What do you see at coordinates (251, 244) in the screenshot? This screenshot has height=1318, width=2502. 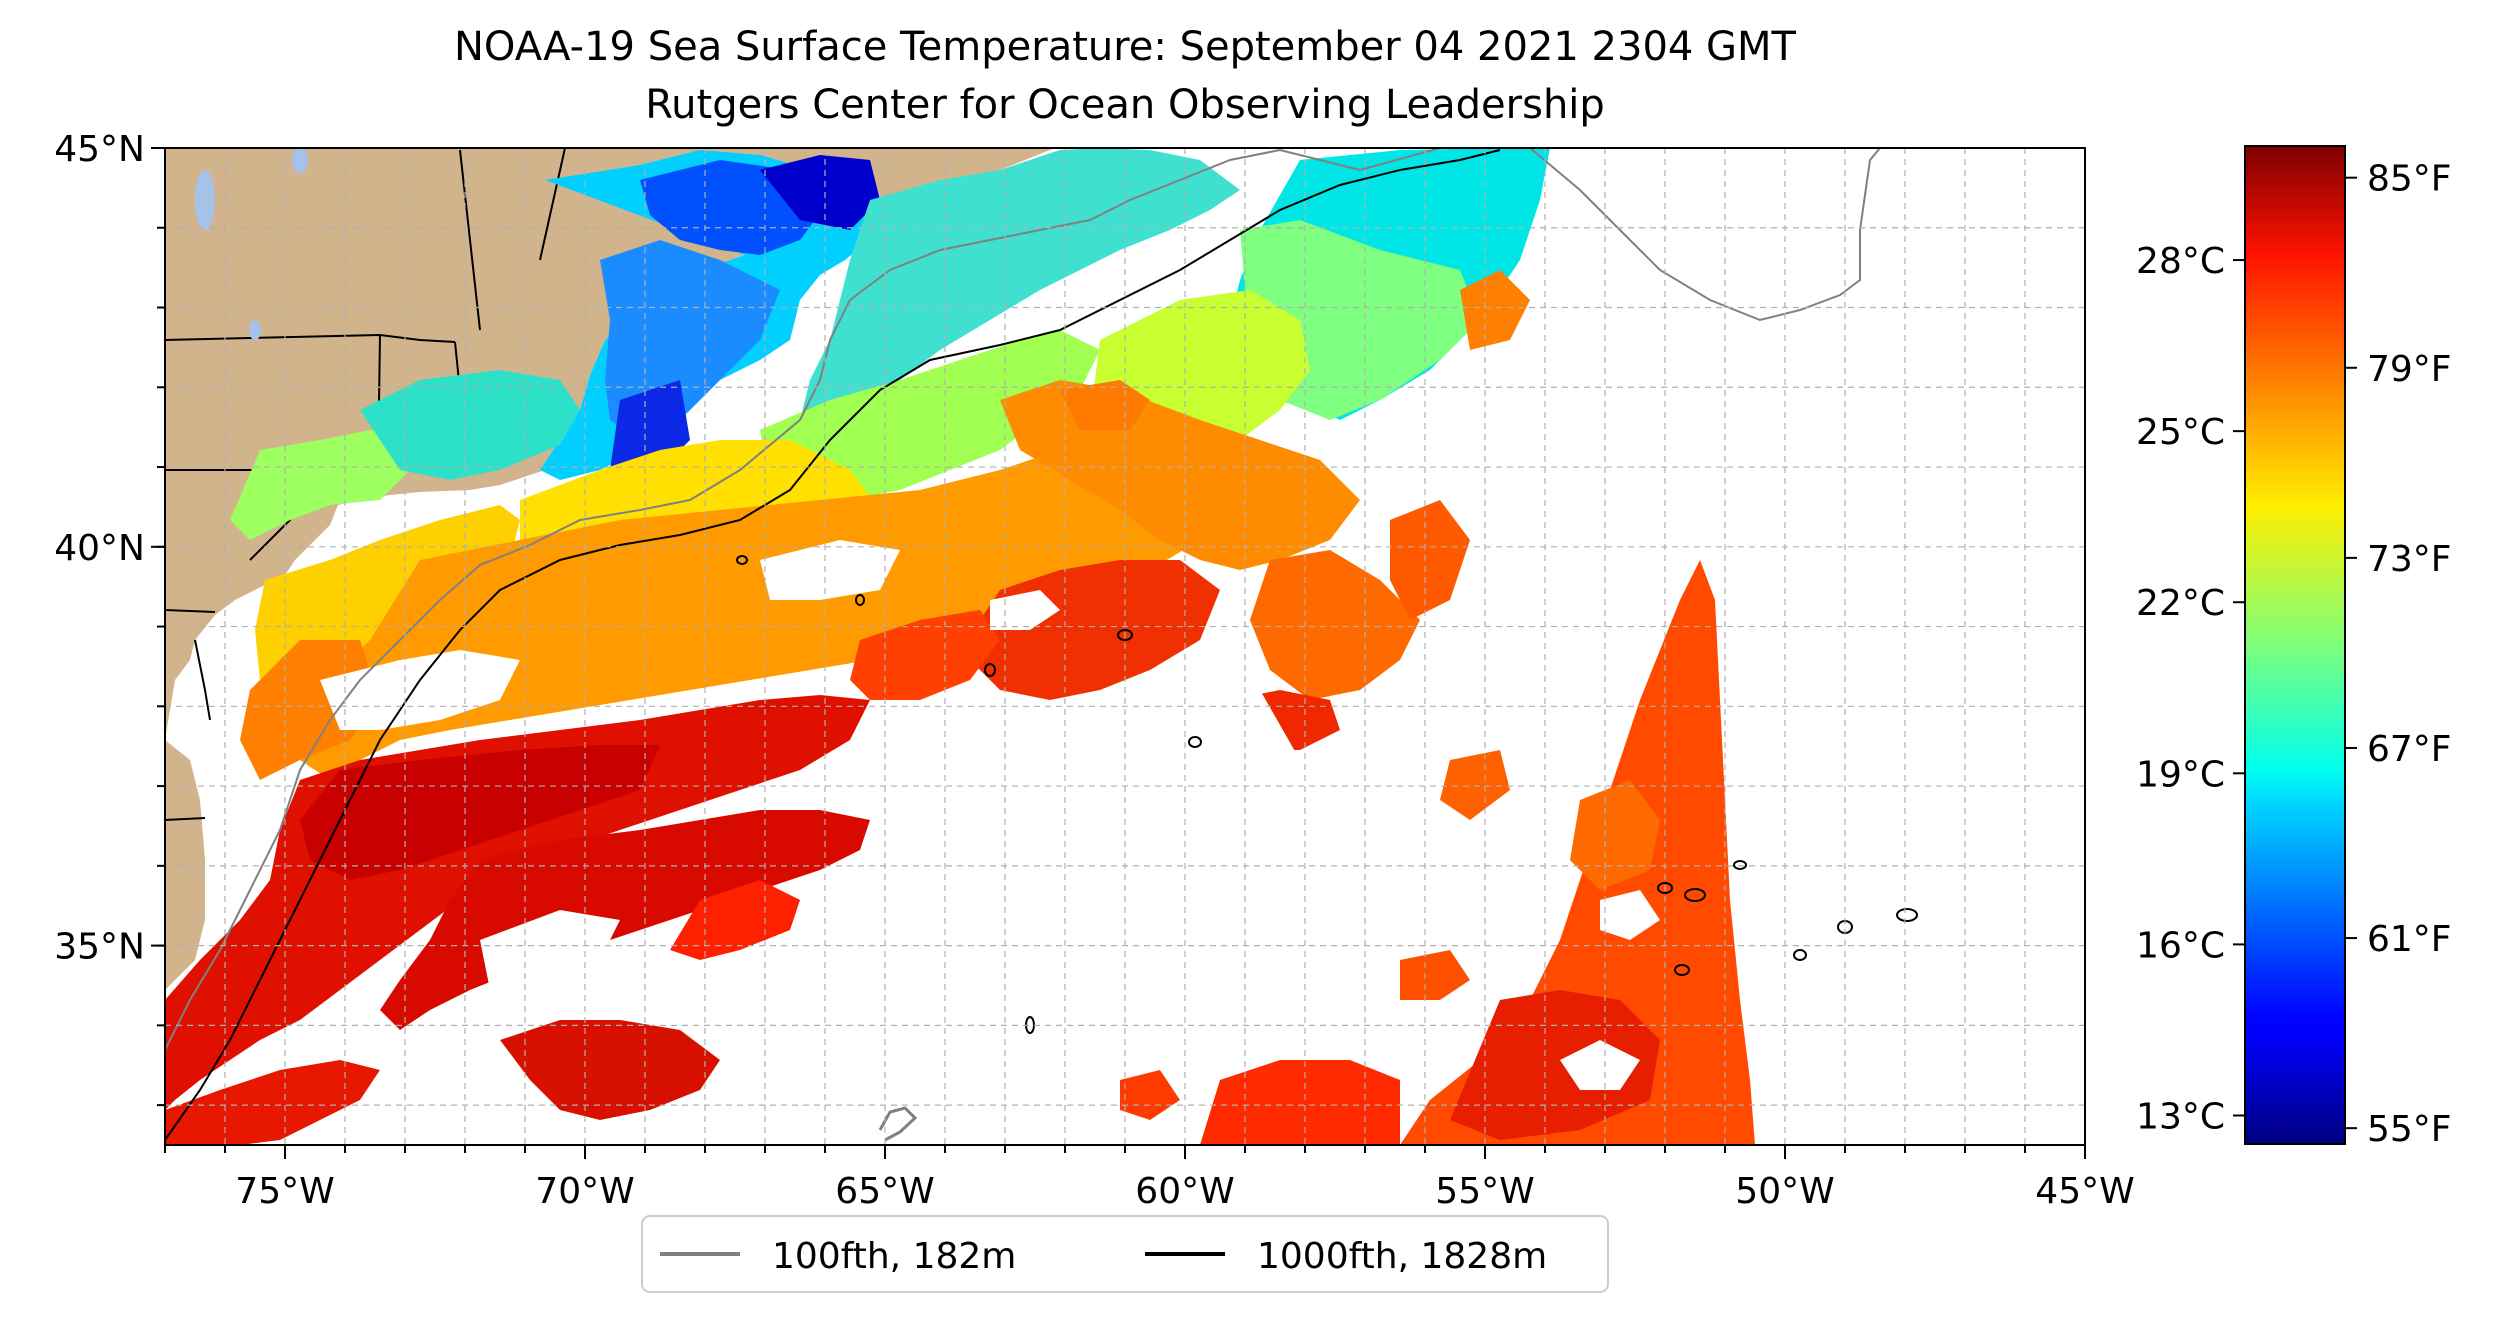 I see `lakes` at bounding box center [251, 244].